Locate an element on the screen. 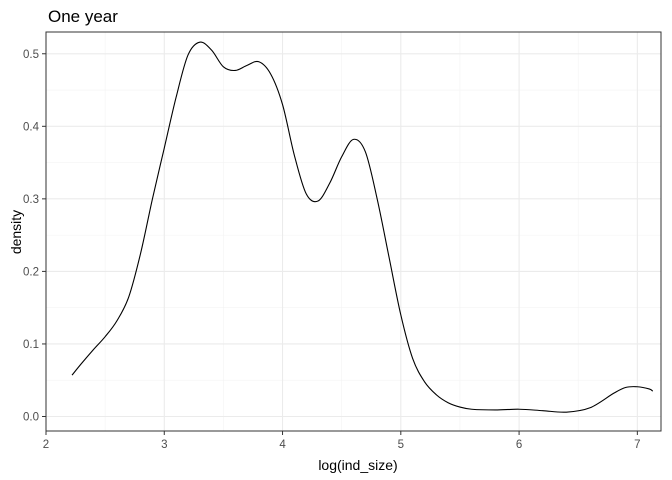 The width and height of the screenshot is (672, 480). x-tick-label: 7 is located at coordinates (637, 445).